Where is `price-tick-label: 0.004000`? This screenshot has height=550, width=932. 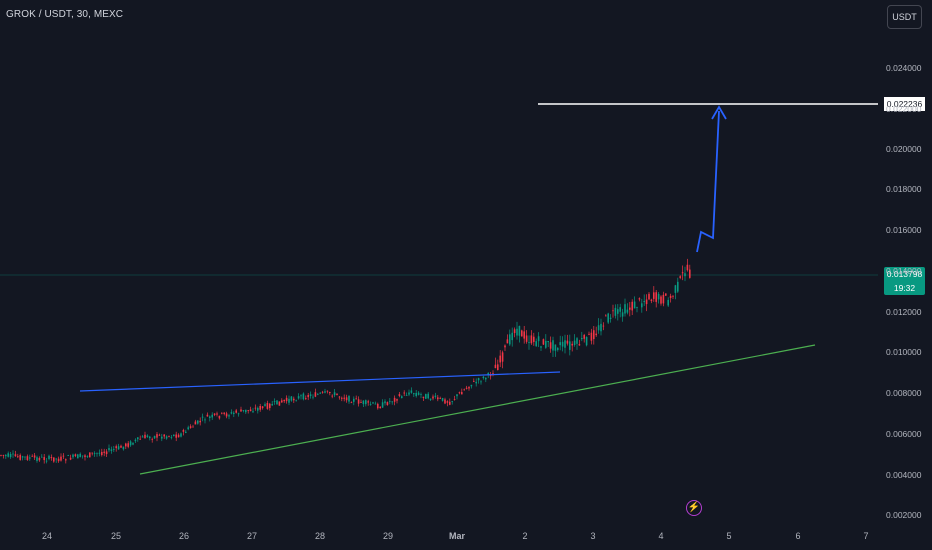
price-tick-label: 0.004000 is located at coordinates (904, 475).